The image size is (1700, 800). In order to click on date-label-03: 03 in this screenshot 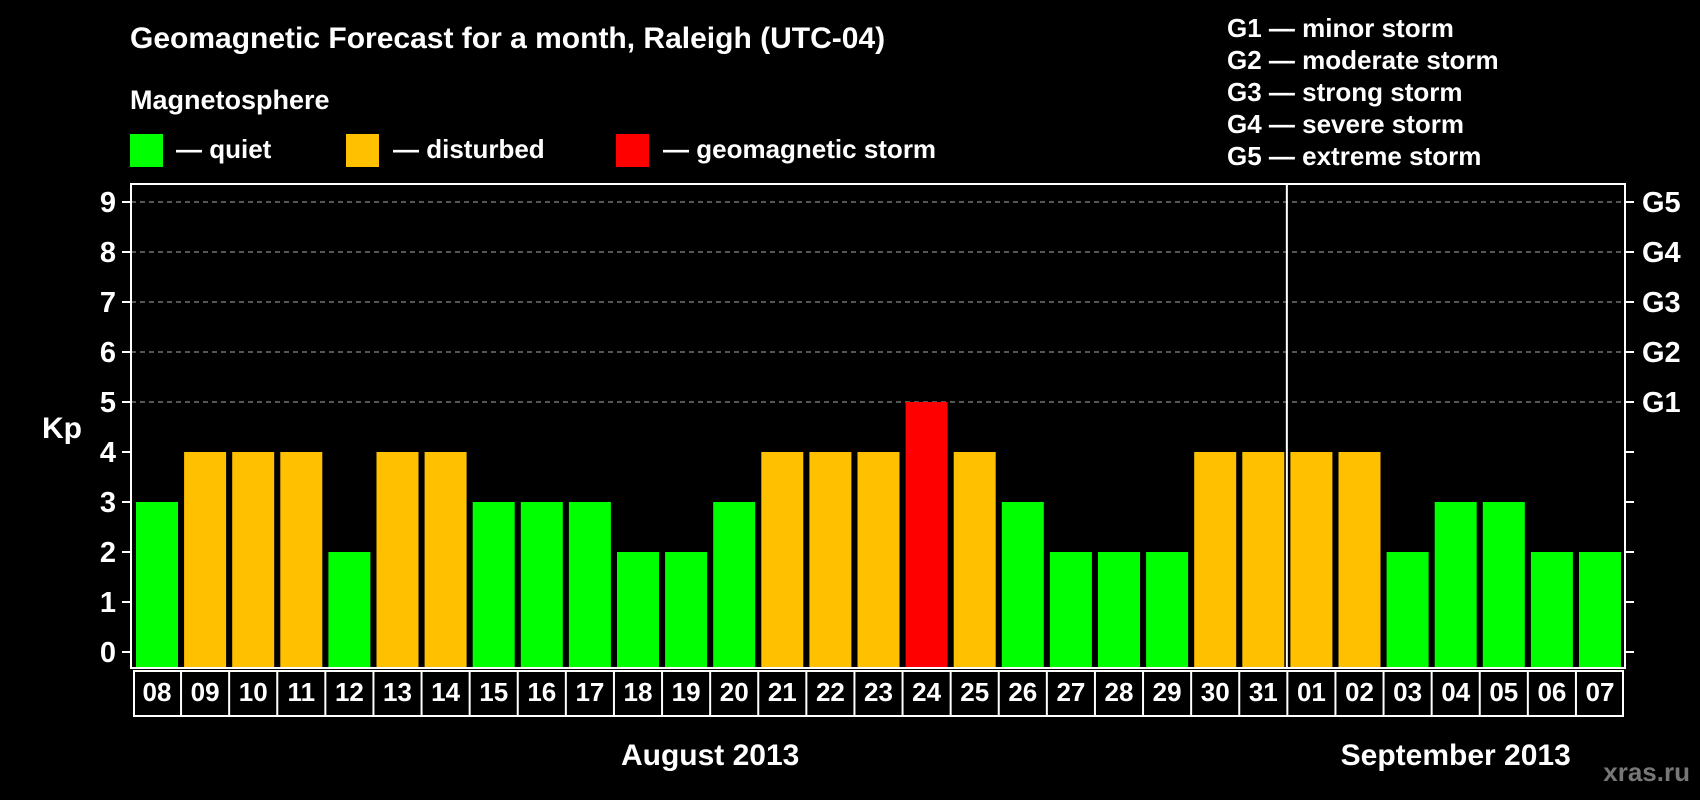, I will do `click(1407, 692)`.